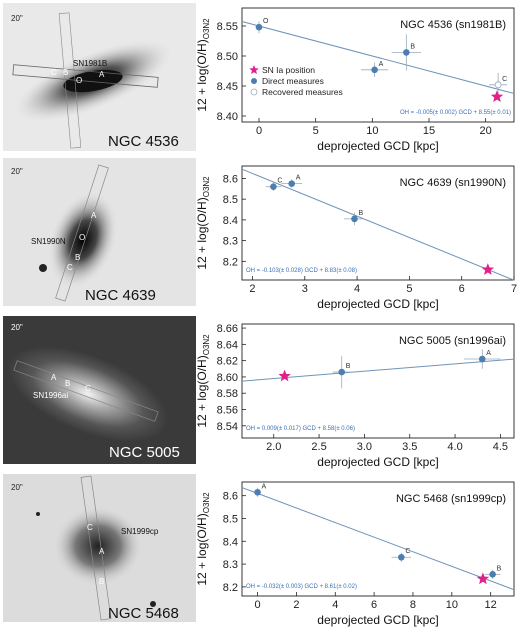 The image size is (520, 630). What do you see at coordinates (254, 92) in the screenshot?
I see `legend-recovered-marker` at bounding box center [254, 92].